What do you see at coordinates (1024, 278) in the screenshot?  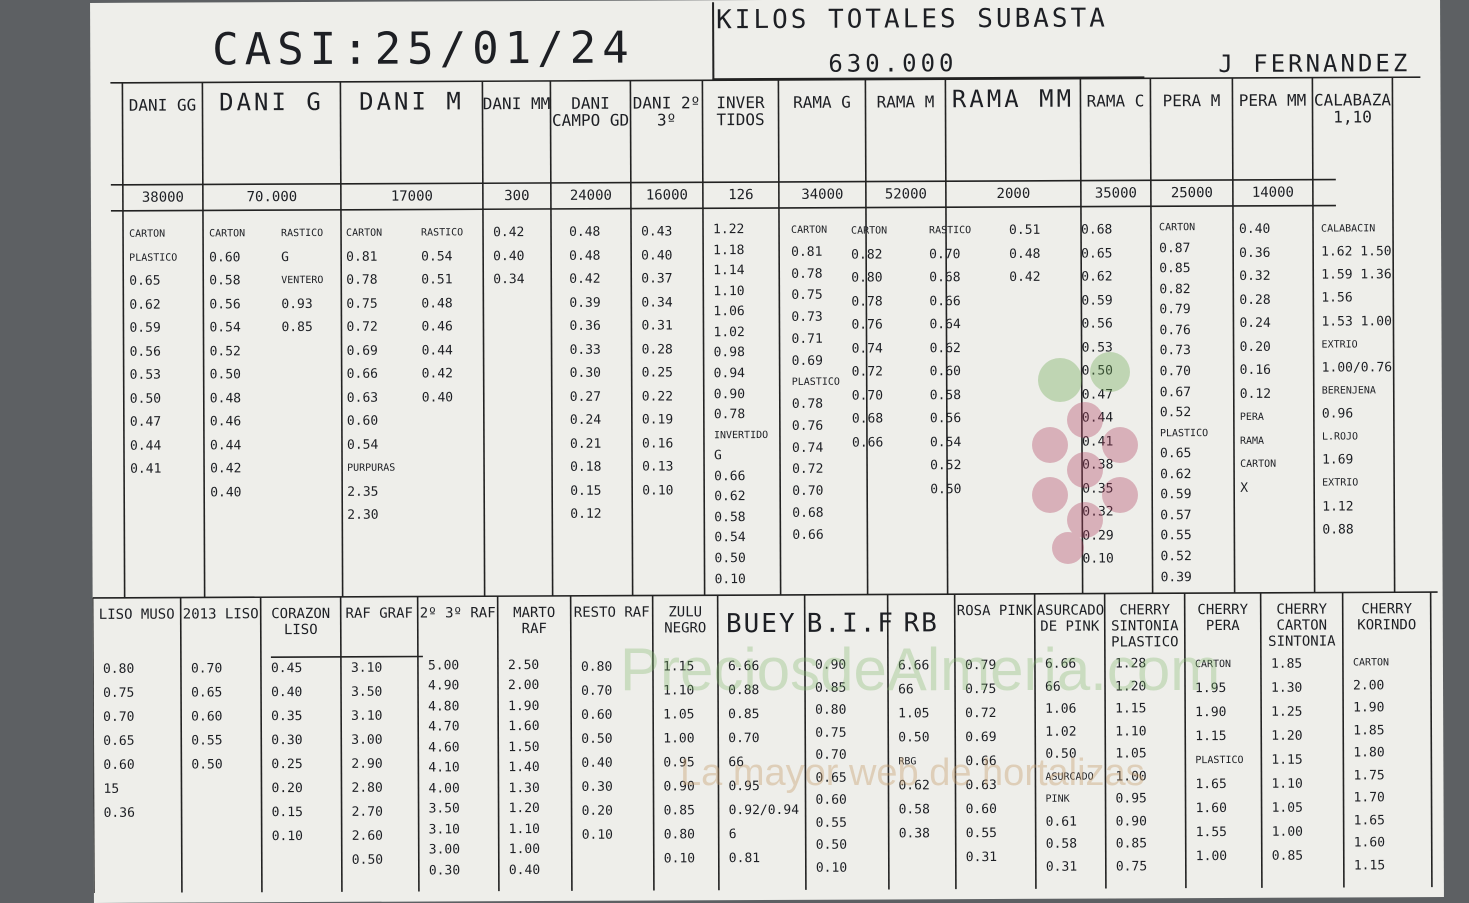 I see `price-value: 0.42` at bounding box center [1024, 278].